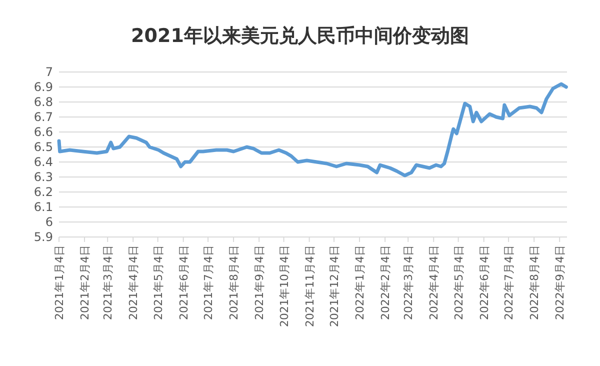  What do you see at coordinates (43, 207) in the screenshot?
I see `y-tick-label: 6.1` at bounding box center [43, 207].